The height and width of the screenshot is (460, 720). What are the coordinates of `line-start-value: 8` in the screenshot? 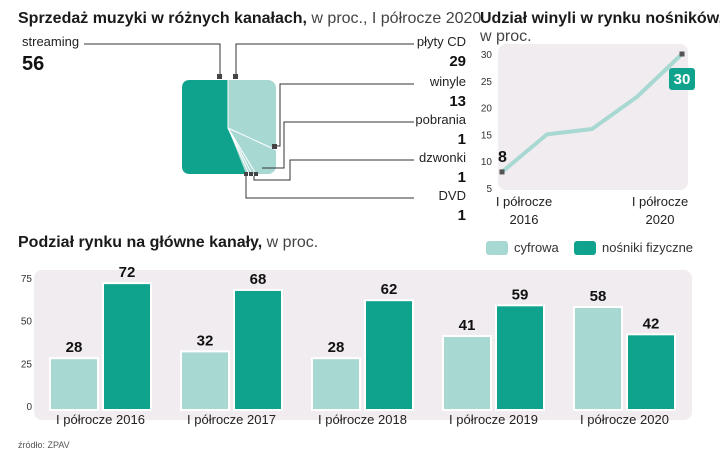 It's located at (502, 157).